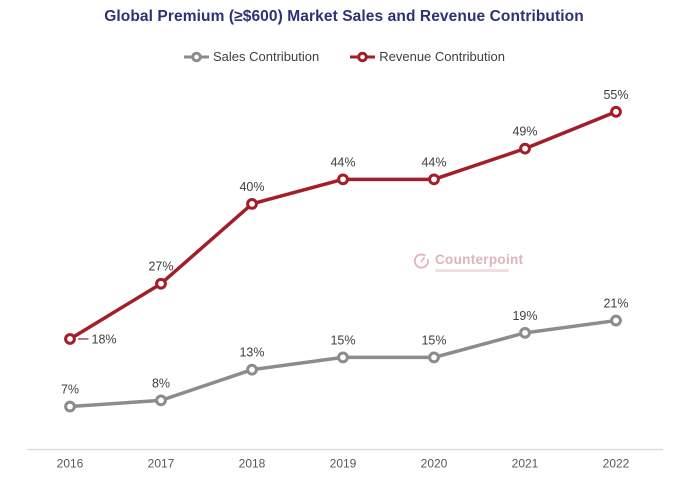 This screenshot has width=688, height=479. Describe the element at coordinates (442, 56) in the screenshot. I see `legend-label-revenue: Revenue Contribution` at that location.